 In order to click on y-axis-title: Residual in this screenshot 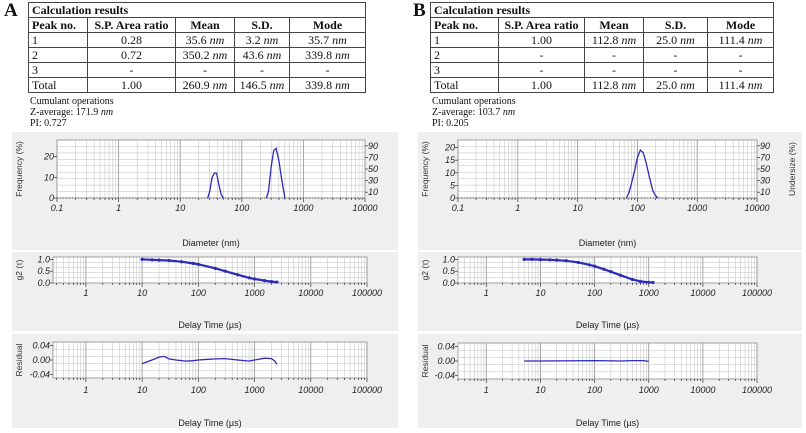, I will do `click(425, 360)`.